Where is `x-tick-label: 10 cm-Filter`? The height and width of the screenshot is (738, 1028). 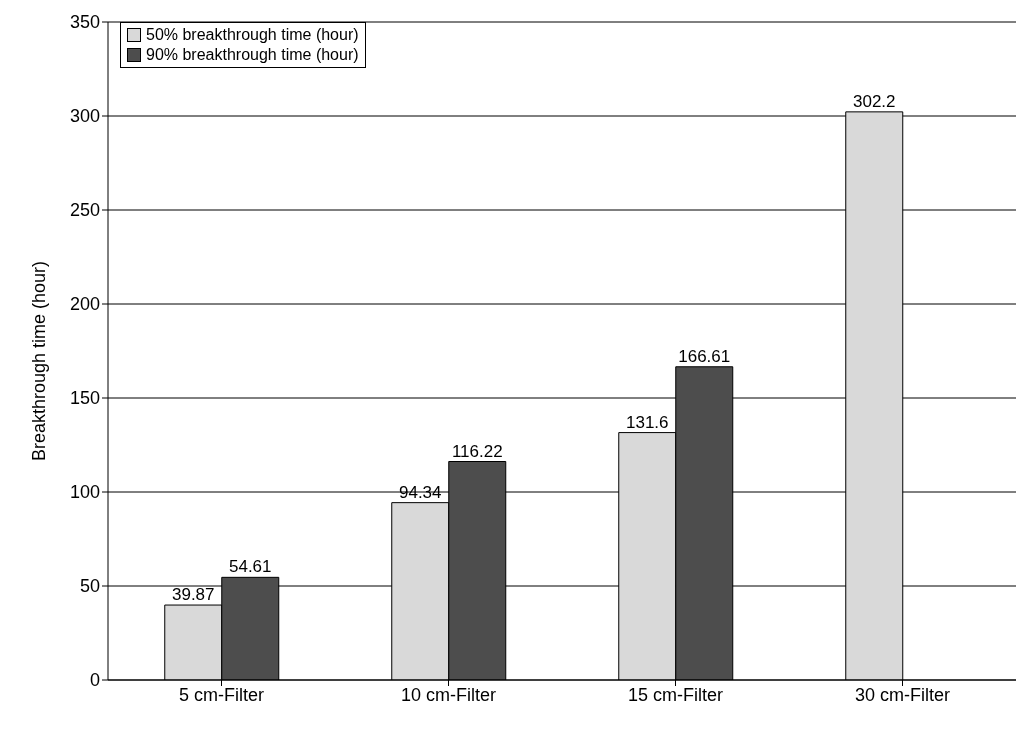
x-tick-label: 10 cm-Filter is located at coordinates (448, 694).